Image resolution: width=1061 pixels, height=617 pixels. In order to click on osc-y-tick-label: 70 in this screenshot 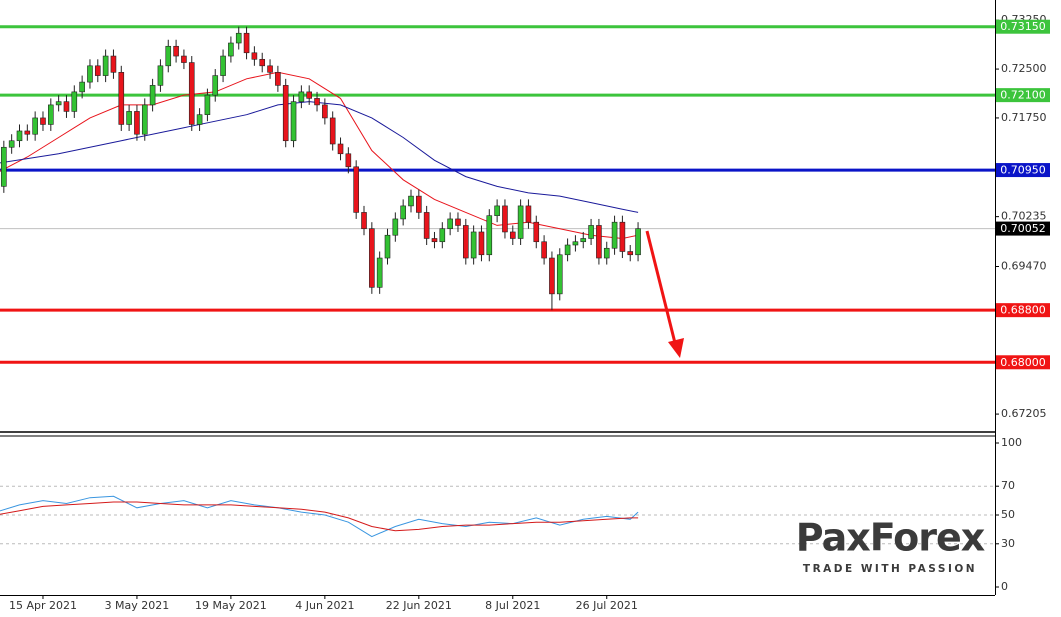, I will do `click(1008, 485)`.